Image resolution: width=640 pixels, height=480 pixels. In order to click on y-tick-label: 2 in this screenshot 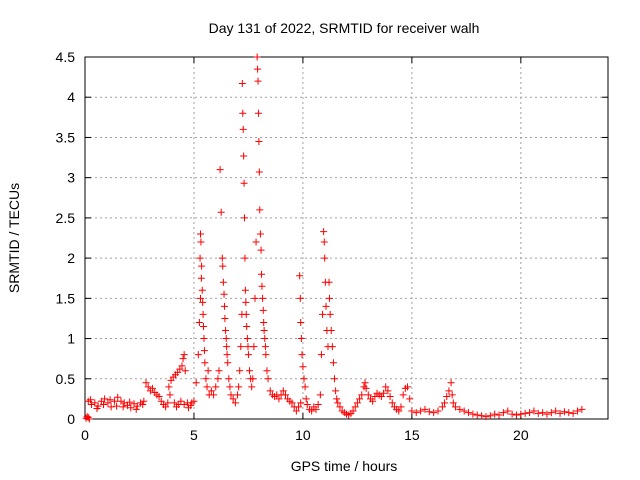, I will do `click(71, 258)`.